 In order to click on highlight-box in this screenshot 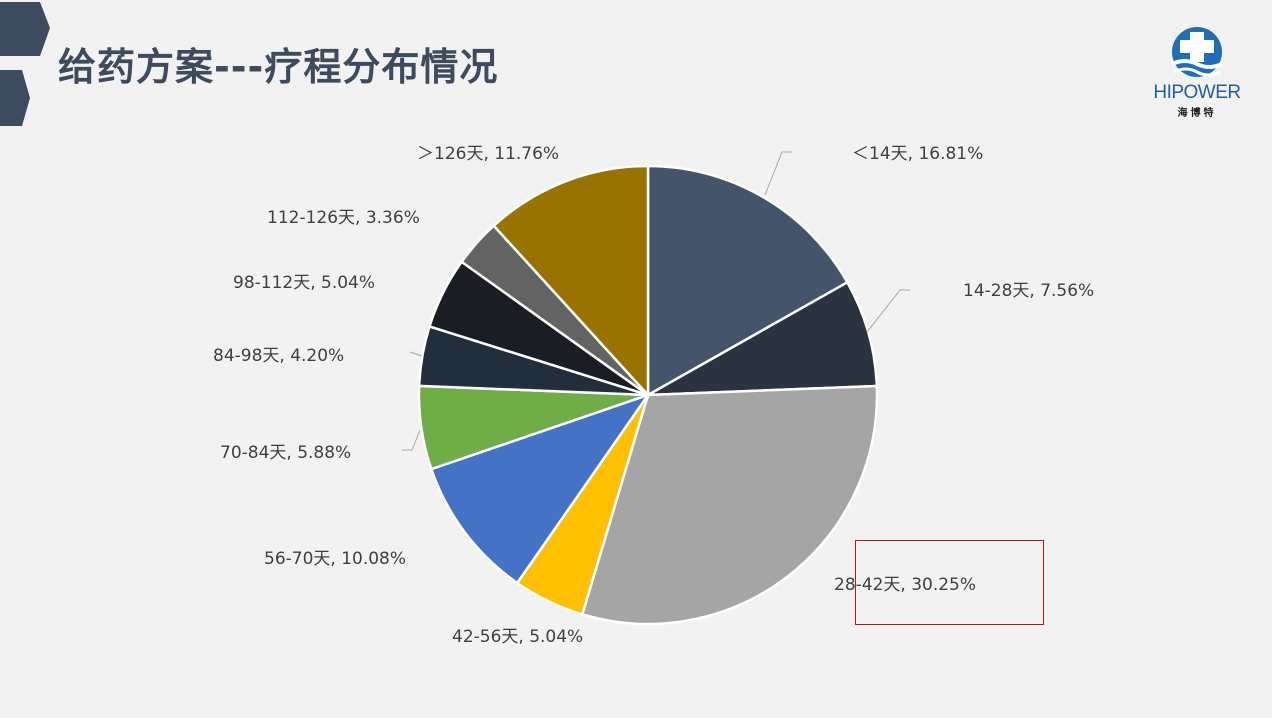, I will do `click(949, 582)`.